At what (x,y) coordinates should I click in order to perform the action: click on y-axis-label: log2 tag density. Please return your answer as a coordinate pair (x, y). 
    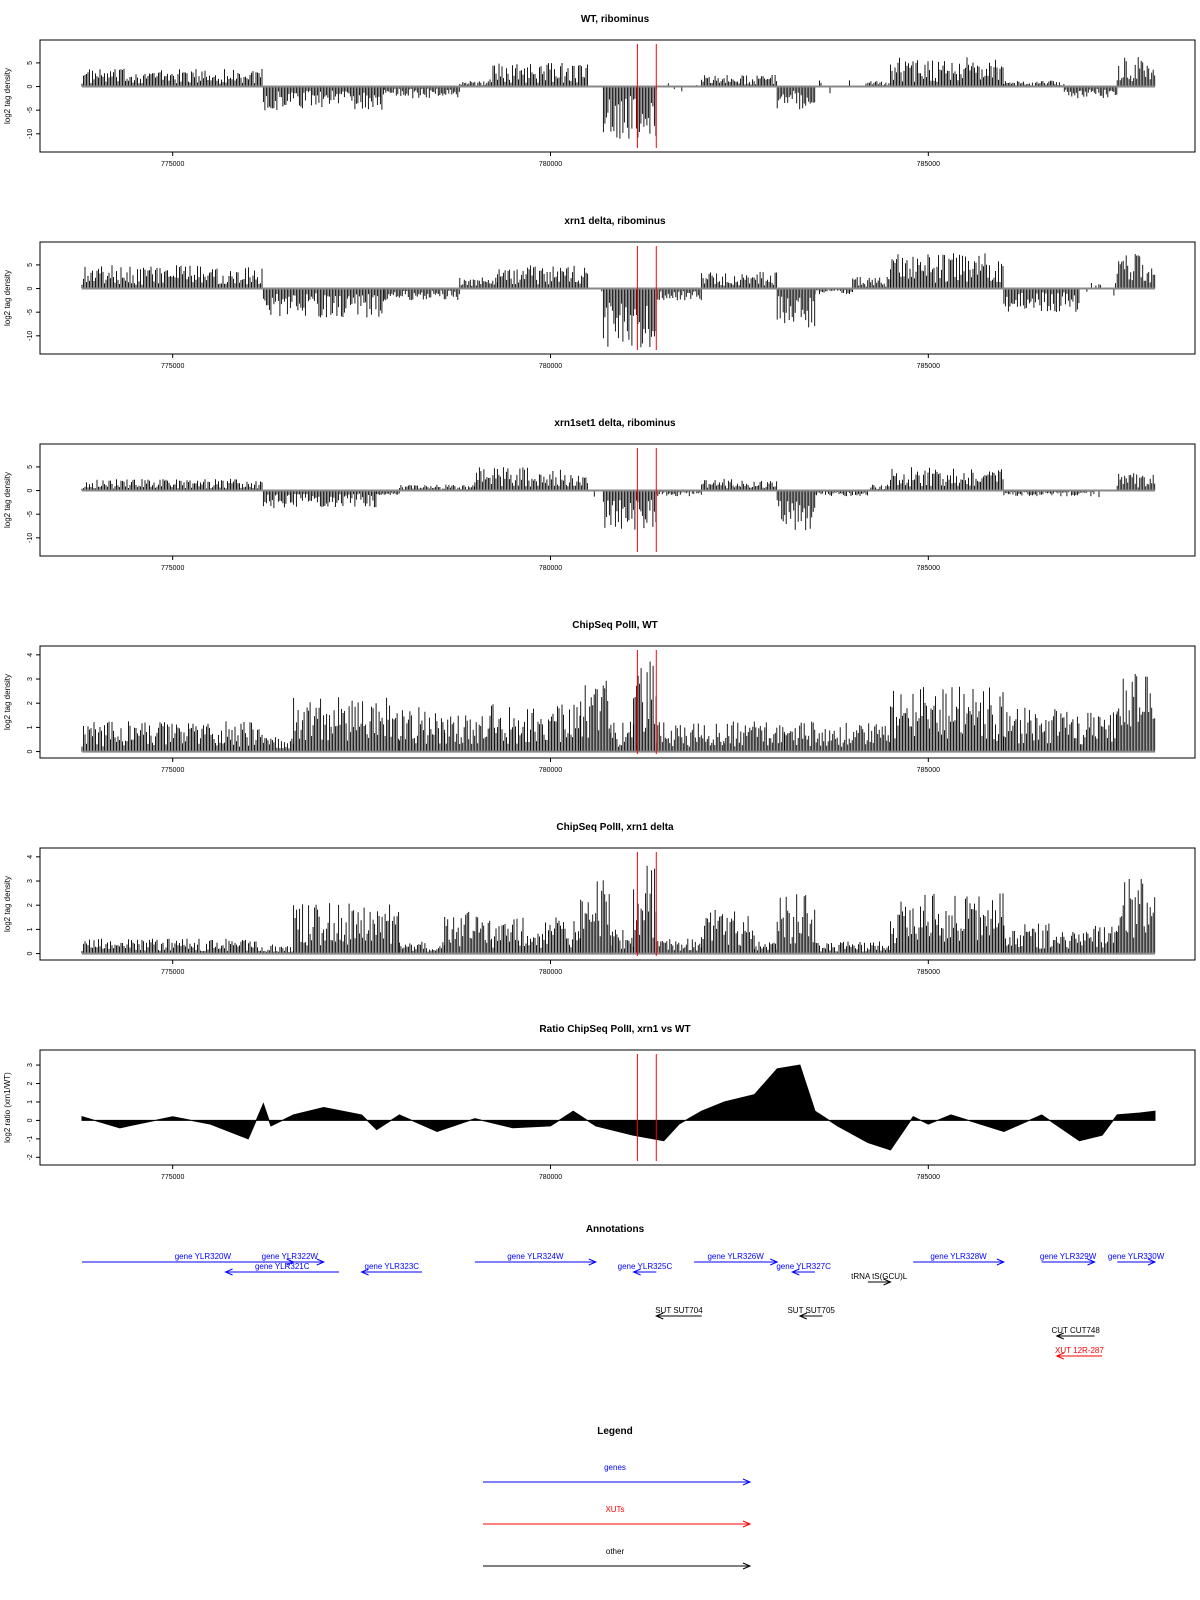
    Looking at the image, I should click on (7, 500).